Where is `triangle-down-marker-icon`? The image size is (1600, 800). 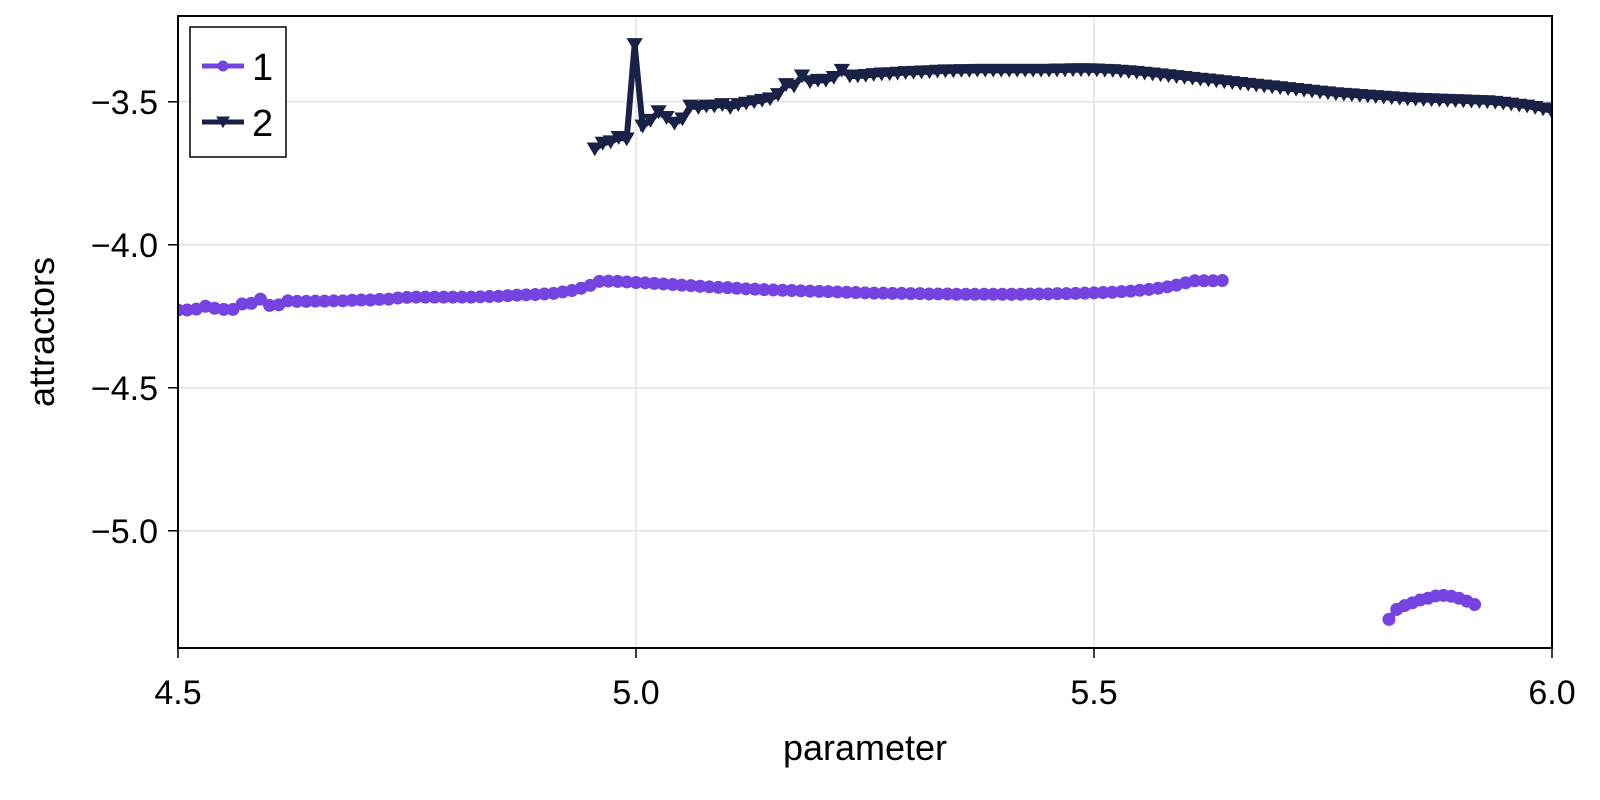 triangle-down-marker-icon is located at coordinates (223, 122).